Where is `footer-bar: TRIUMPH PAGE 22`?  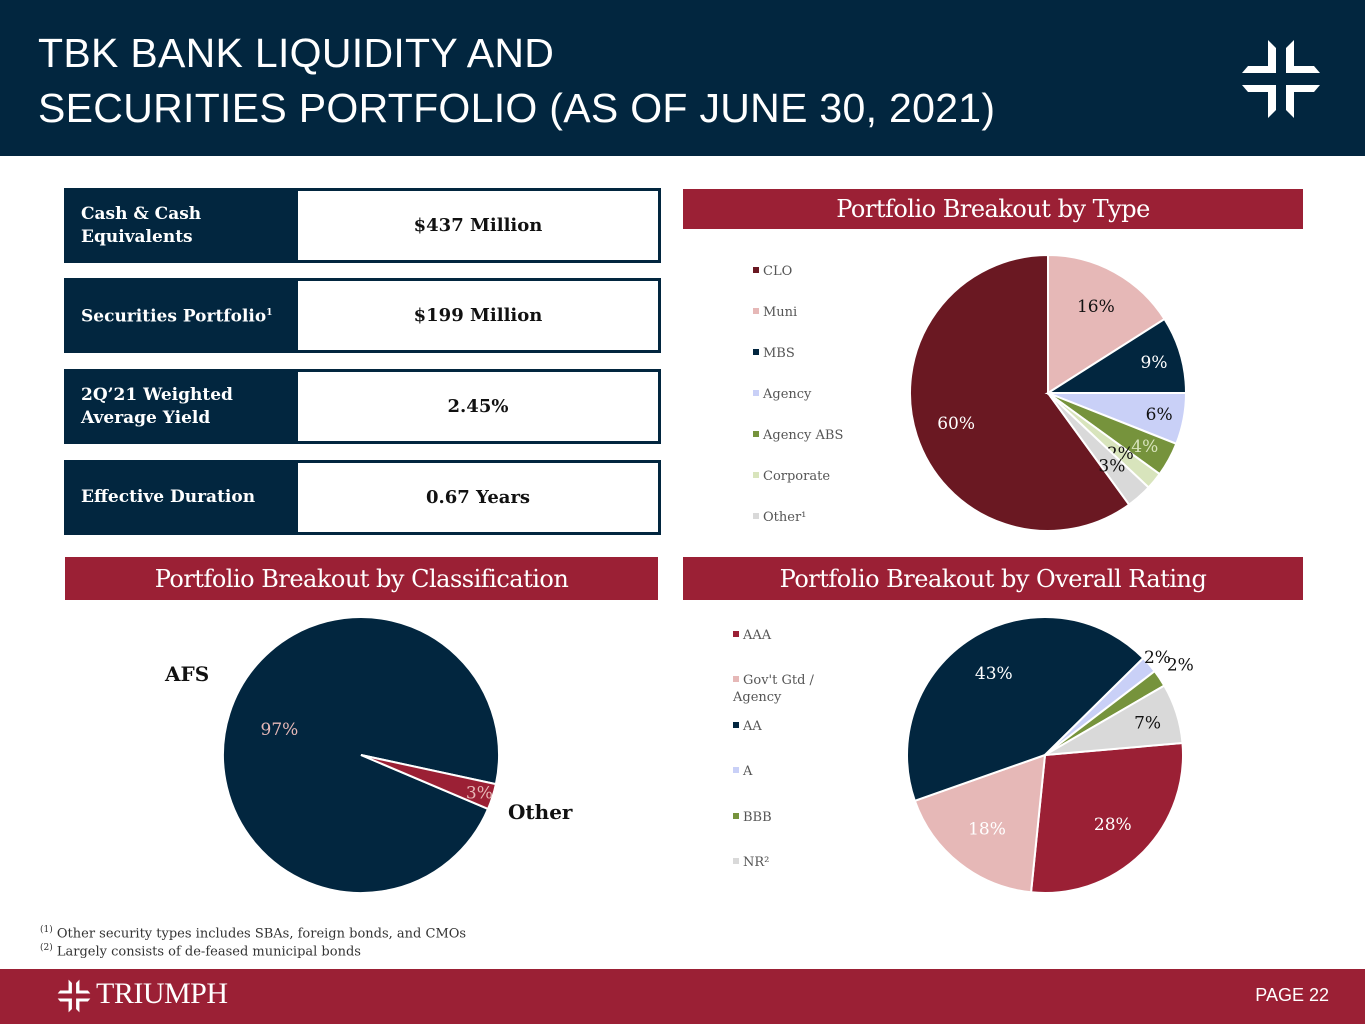
footer-bar: TRIUMPH PAGE 22 is located at coordinates (682, 996).